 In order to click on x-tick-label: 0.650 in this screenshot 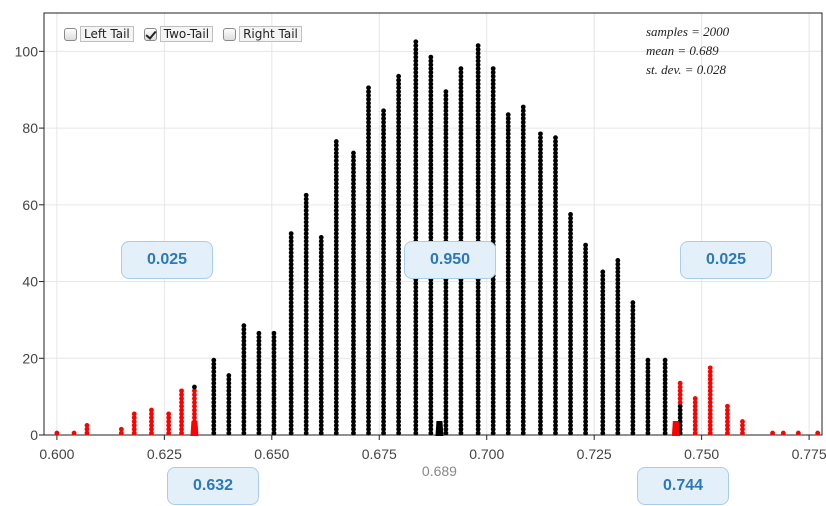, I will do `click(271, 454)`.